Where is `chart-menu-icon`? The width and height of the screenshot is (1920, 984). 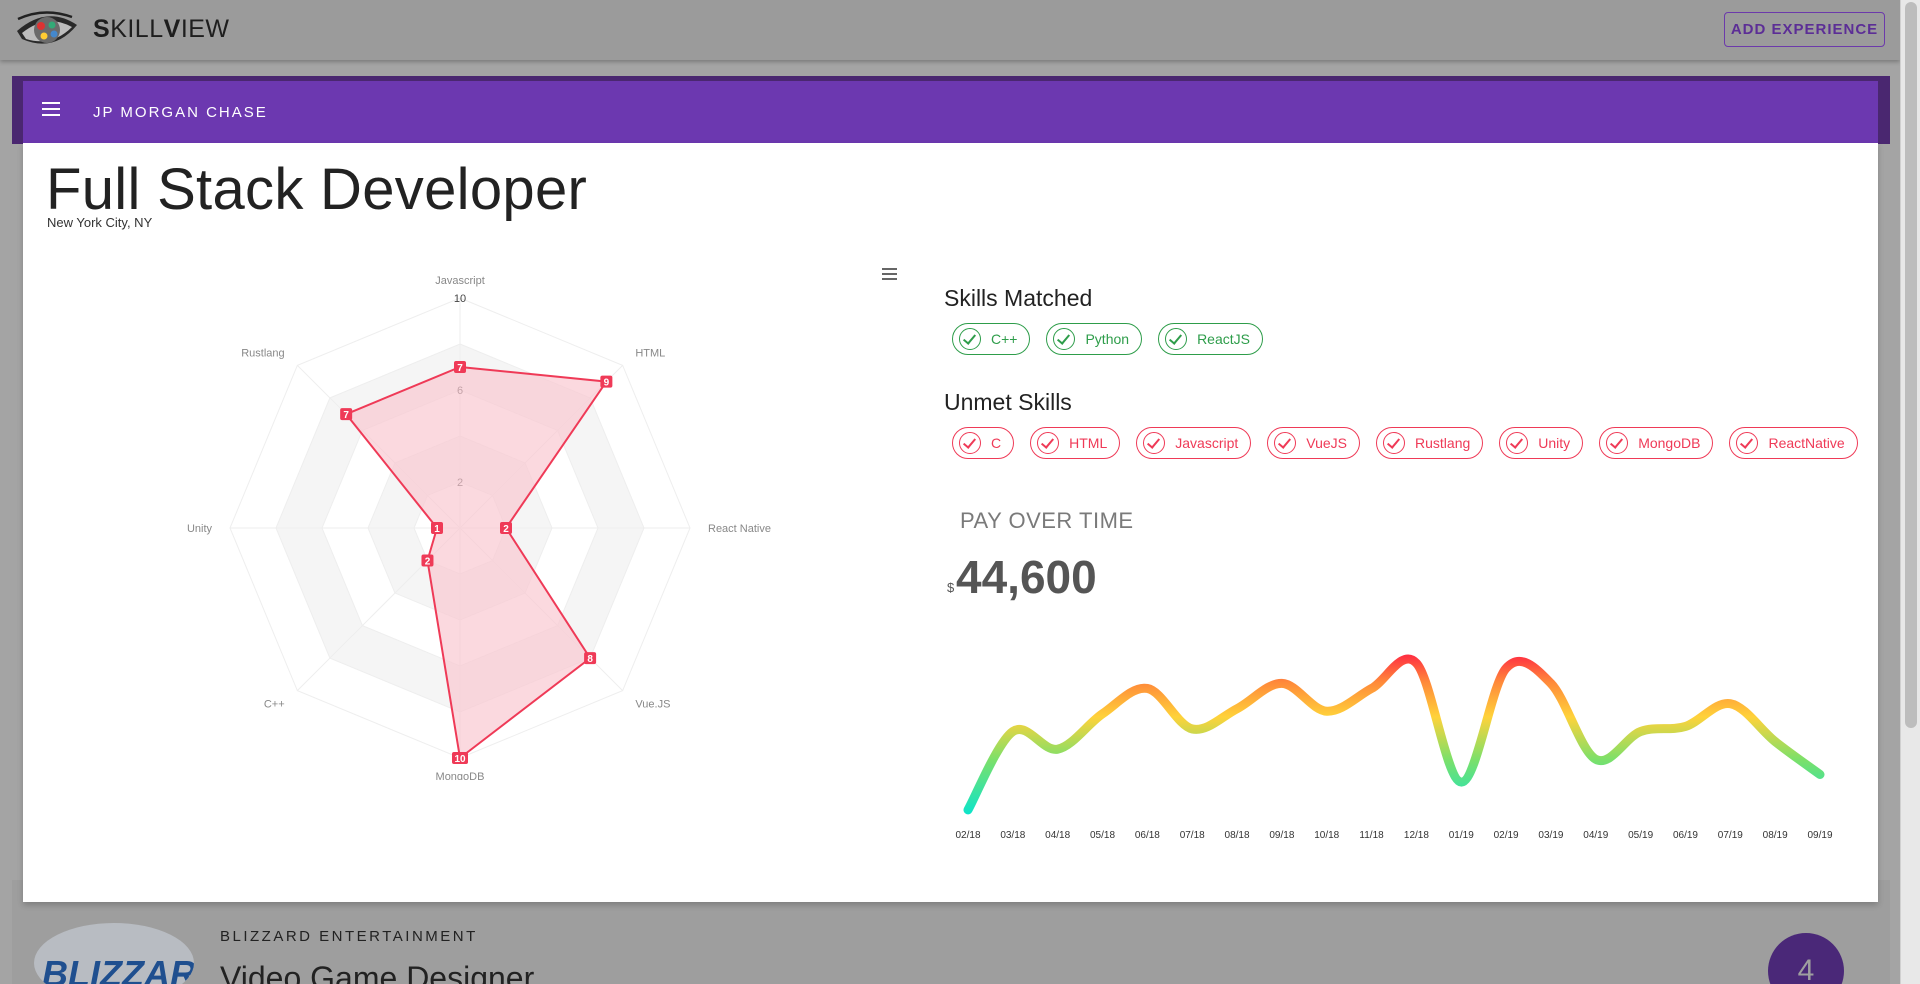
chart-menu-icon is located at coordinates (889, 274).